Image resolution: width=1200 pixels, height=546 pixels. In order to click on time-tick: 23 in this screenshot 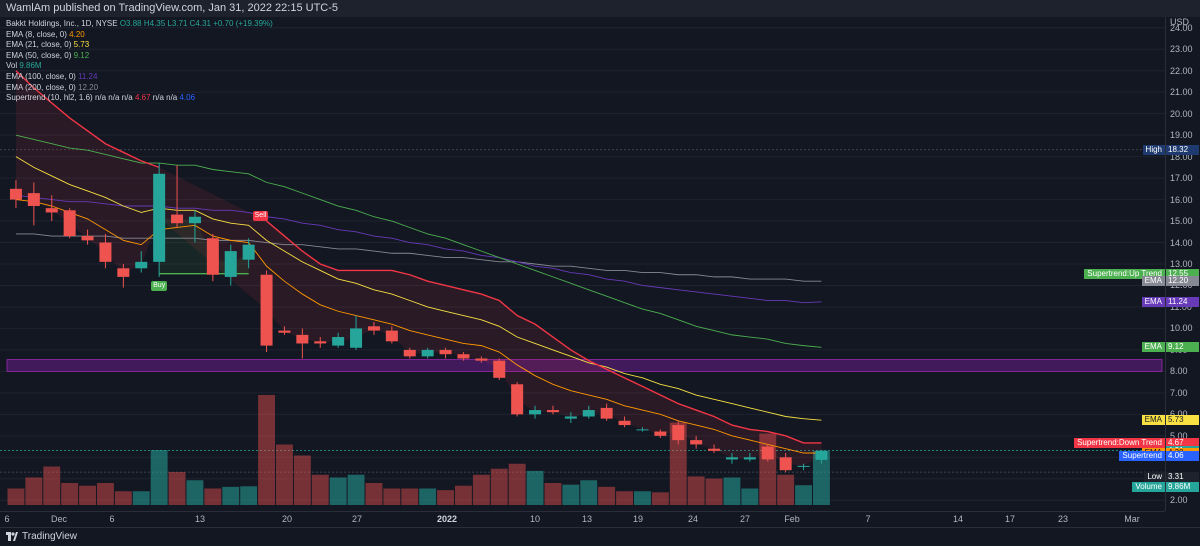, I will do `click(1063, 519)`.